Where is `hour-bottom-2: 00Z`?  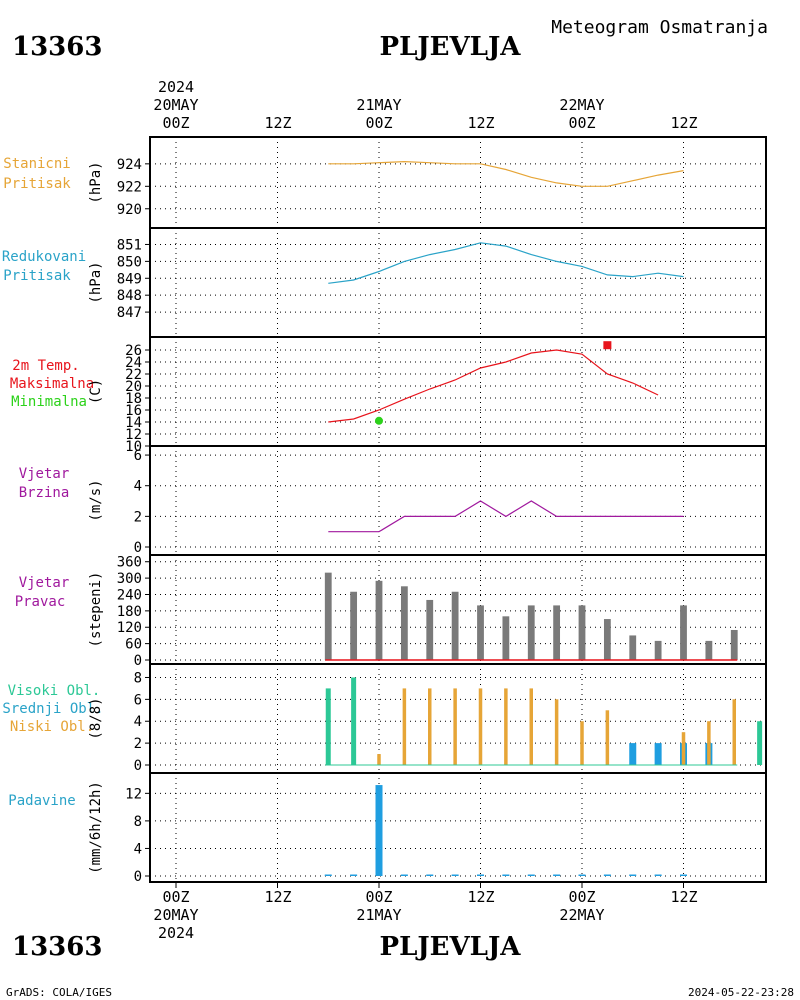
hour-bottom-2: 00Z is located at coordinates (378, 897).